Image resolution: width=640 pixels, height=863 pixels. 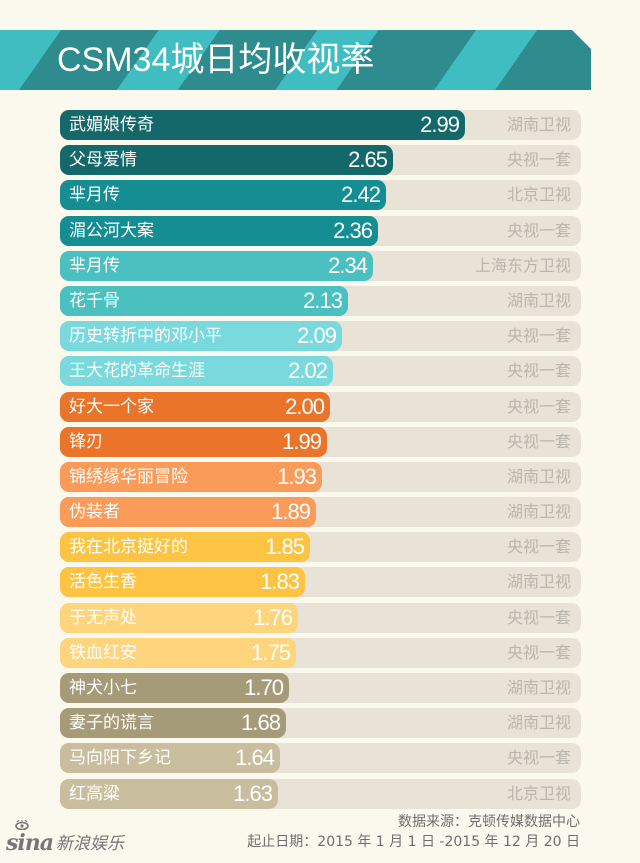 I want to click on rating-value: 1.68, so click(x=261, y=723).